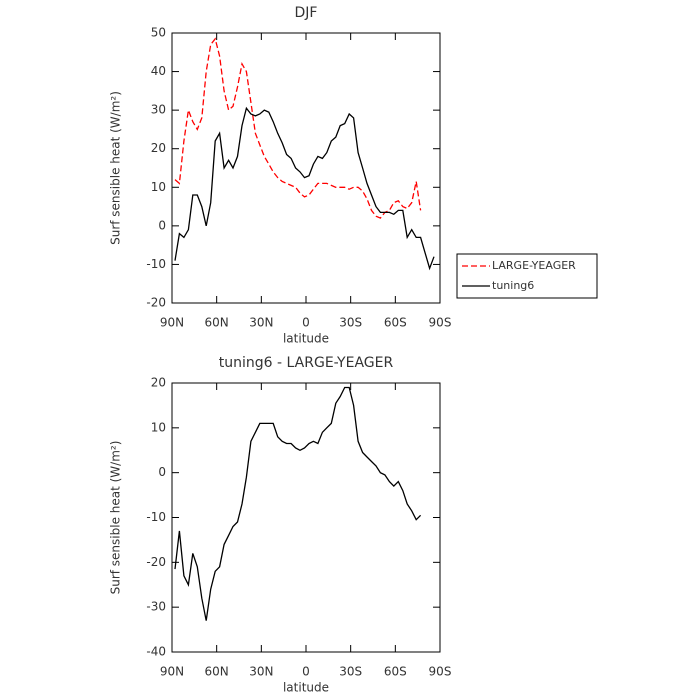  I want to click on y-tick-label: 50, so click(158, 33).